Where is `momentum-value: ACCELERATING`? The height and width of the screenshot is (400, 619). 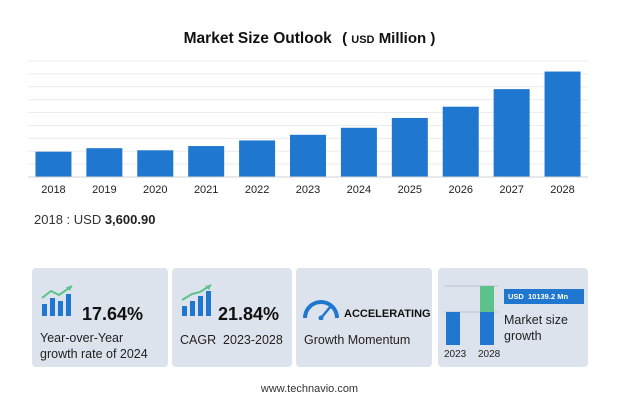 momentum-value: ACCELERATING is located at coordinates (387, 314).